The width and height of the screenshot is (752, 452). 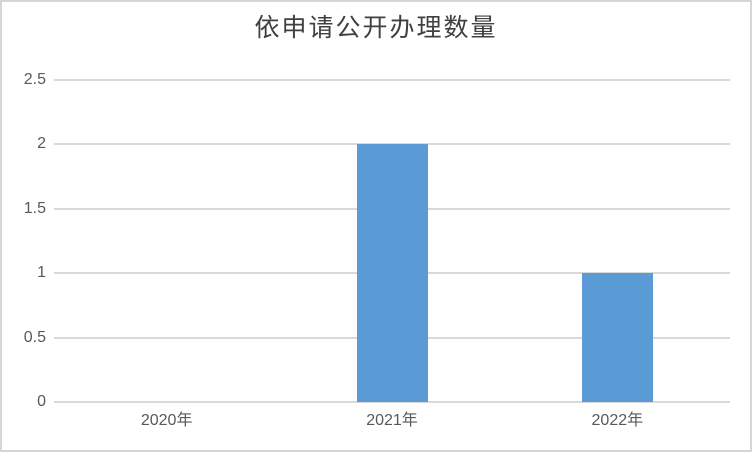 What do you see at coordinates (166, 420) in the screenshot?
I see `x-tick-label: 2020年` at bounding box center [166, 420].